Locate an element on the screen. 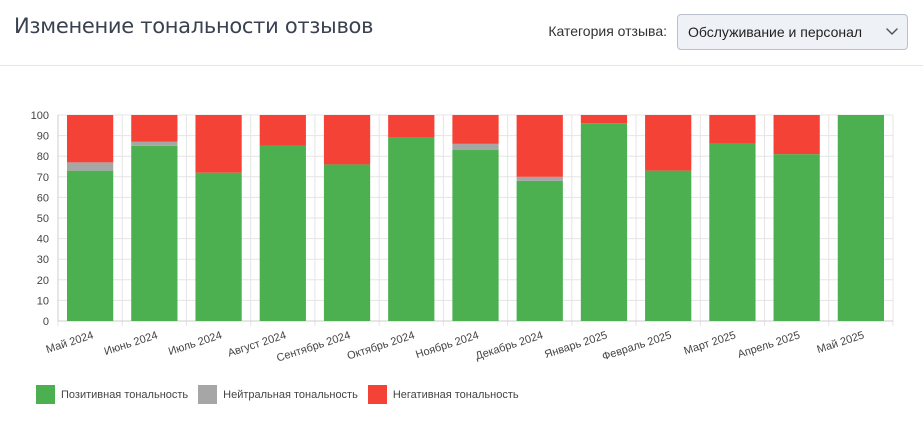 This screenshot has height=445, width=923. y-tick-label: 70 is located at coordinates (43, 178).